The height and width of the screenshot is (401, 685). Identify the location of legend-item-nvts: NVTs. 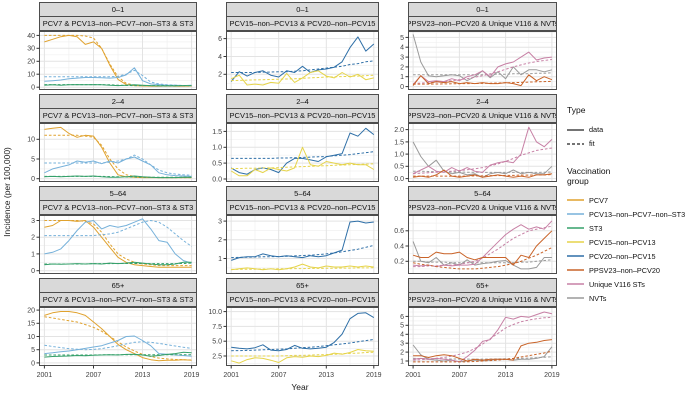
(626, 298).